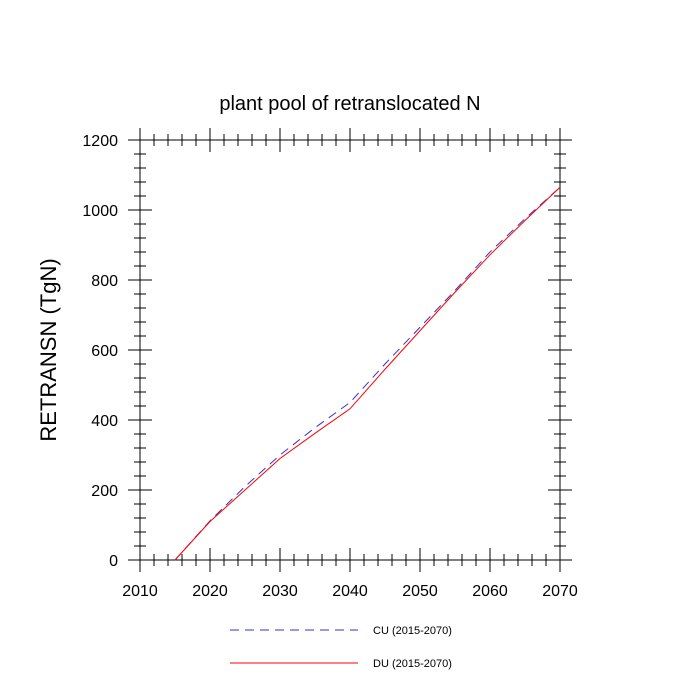 The height and width of the screenshot is (700, 700). What do you see at coordinates (100, 141) in the screenshot?
I see `y-tick-label: 1200` at bounding box center [100, 141].